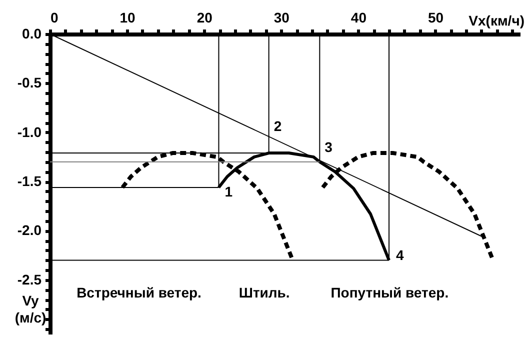 The image size is (530, 350). I want to click on x-tick-label: 0, so click(54, 18).